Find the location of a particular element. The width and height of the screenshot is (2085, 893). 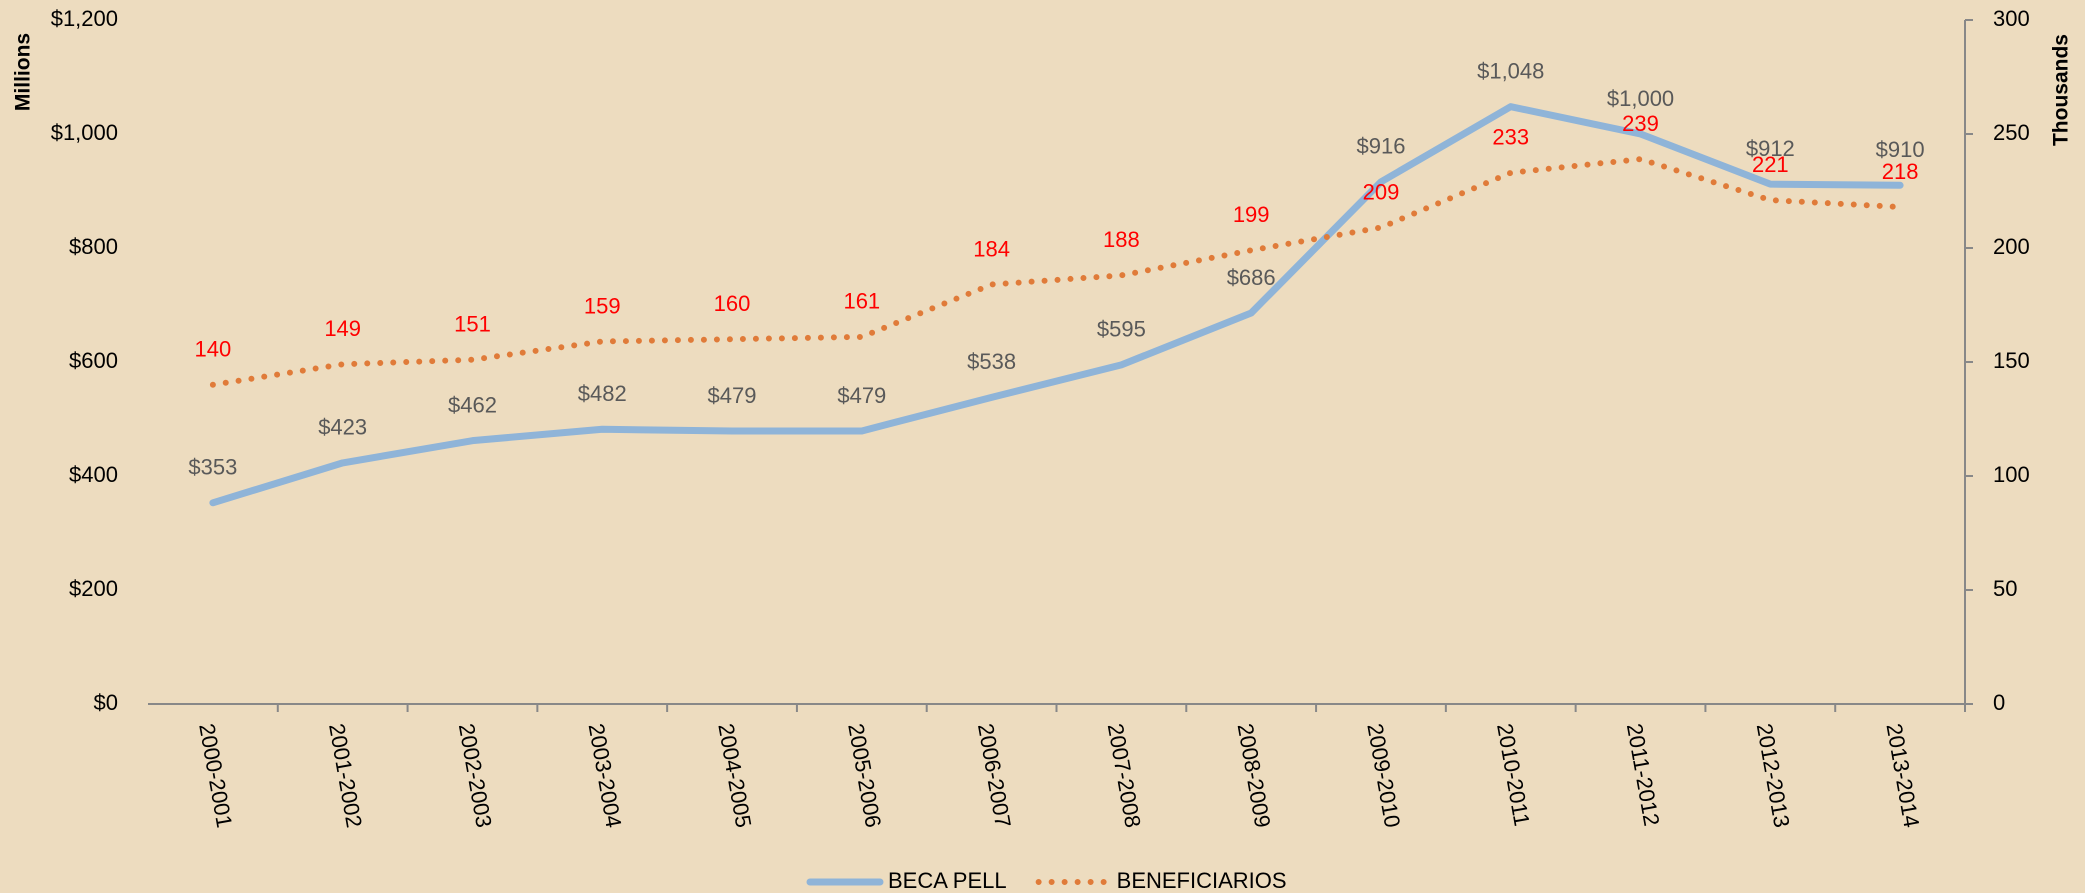

y2-tick-label: 200 is located at coordinates (2011, 246).